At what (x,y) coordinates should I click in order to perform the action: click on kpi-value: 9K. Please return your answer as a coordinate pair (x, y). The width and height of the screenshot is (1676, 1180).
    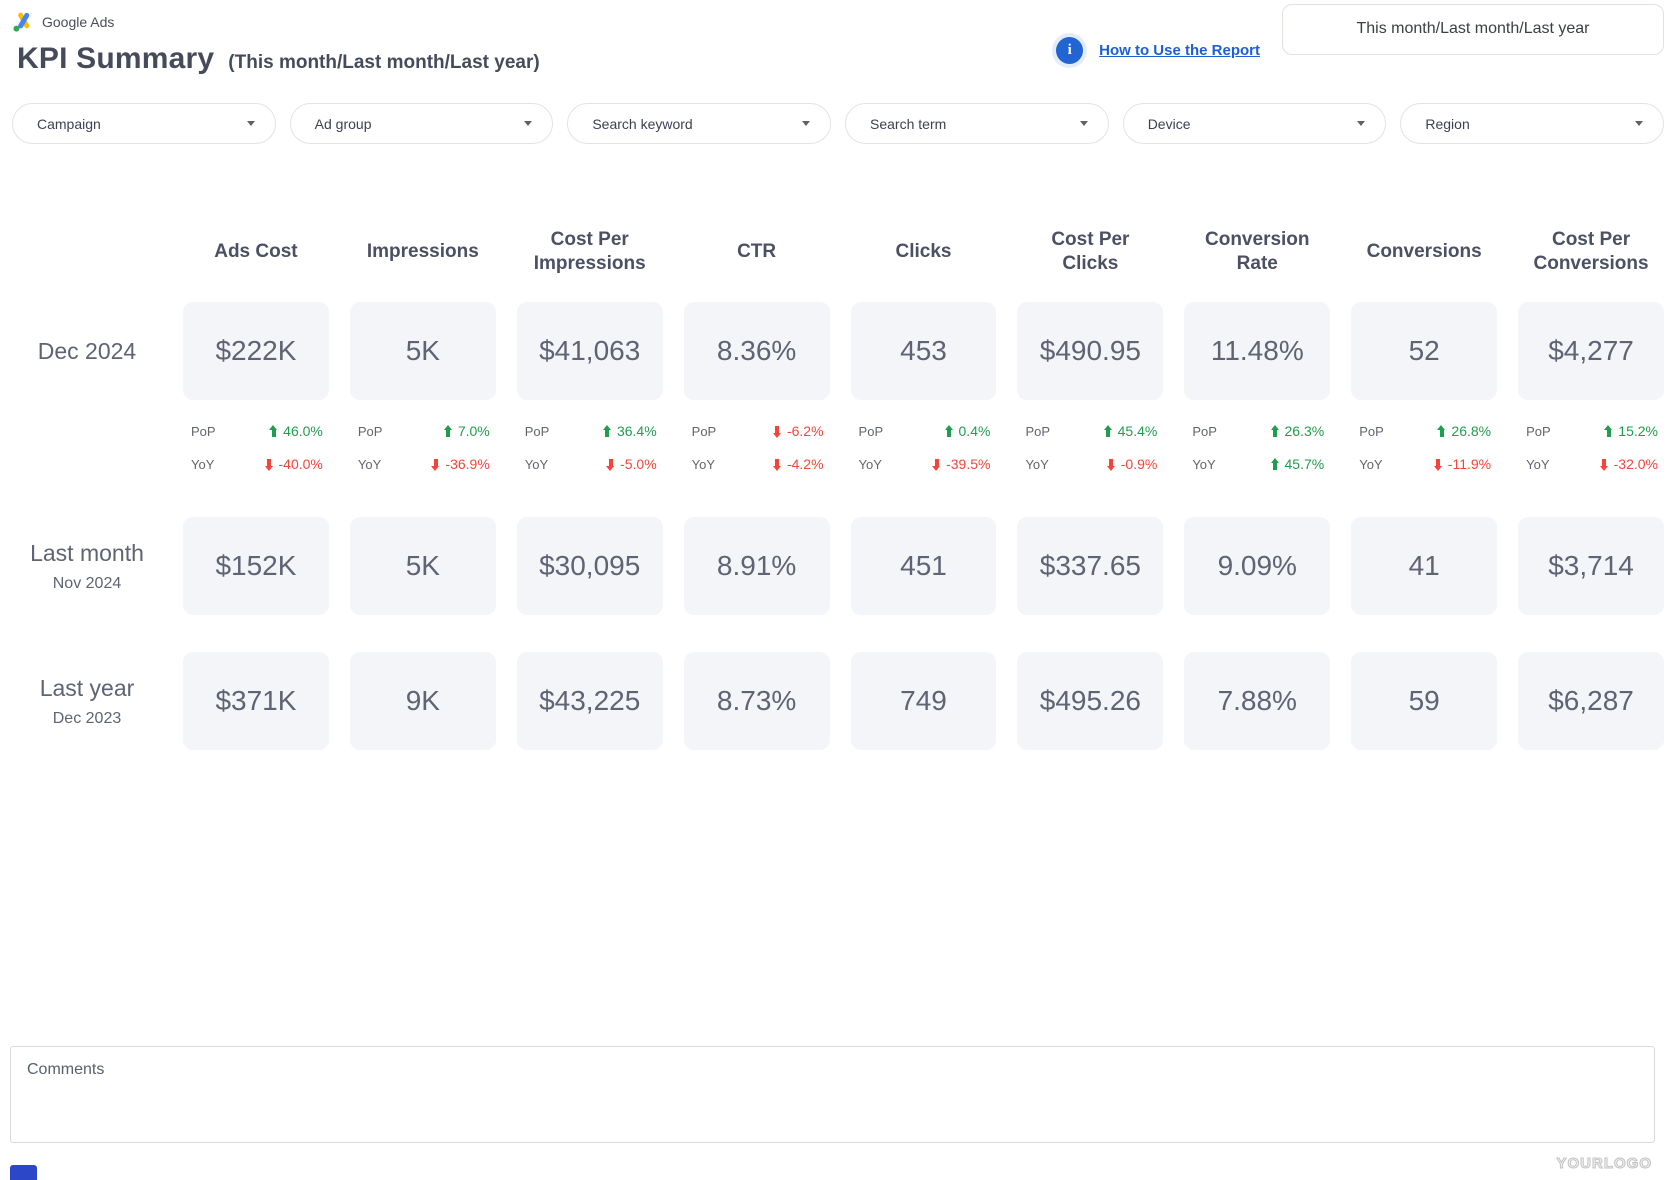
    Looking at the image, I should click on (422, 700).